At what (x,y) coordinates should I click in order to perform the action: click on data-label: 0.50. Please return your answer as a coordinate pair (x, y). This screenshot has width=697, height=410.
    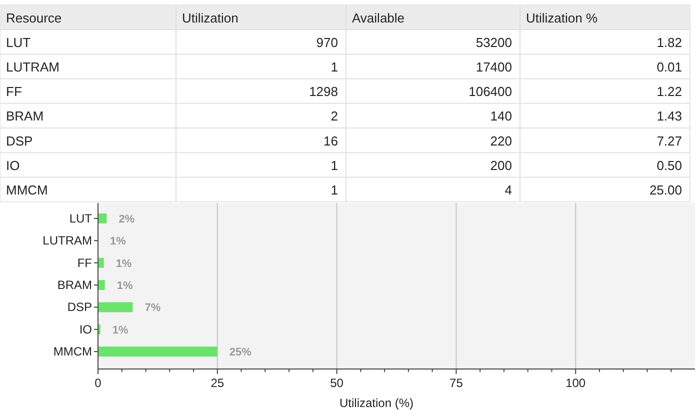
    Looking at the image, I should click on (669, 165).